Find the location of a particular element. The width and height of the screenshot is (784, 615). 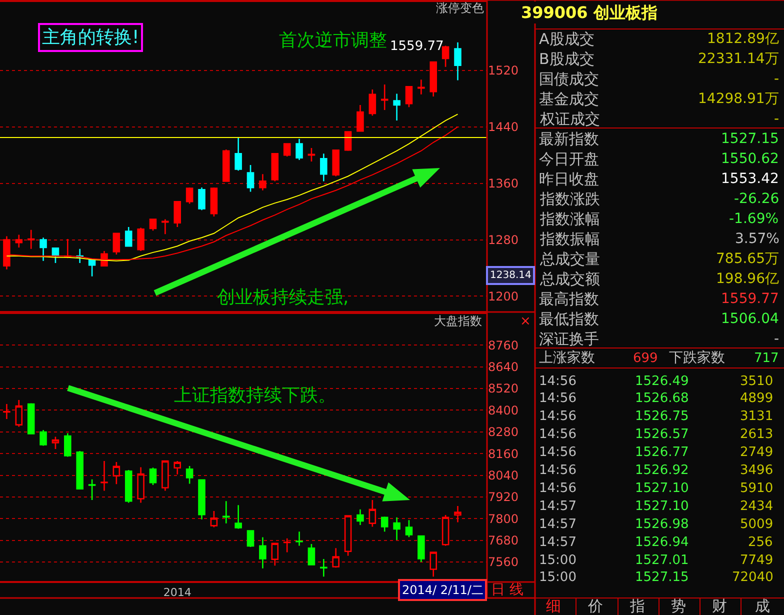

annotation: 上证指数持续下跌。 is located at coordinates (255, 395).